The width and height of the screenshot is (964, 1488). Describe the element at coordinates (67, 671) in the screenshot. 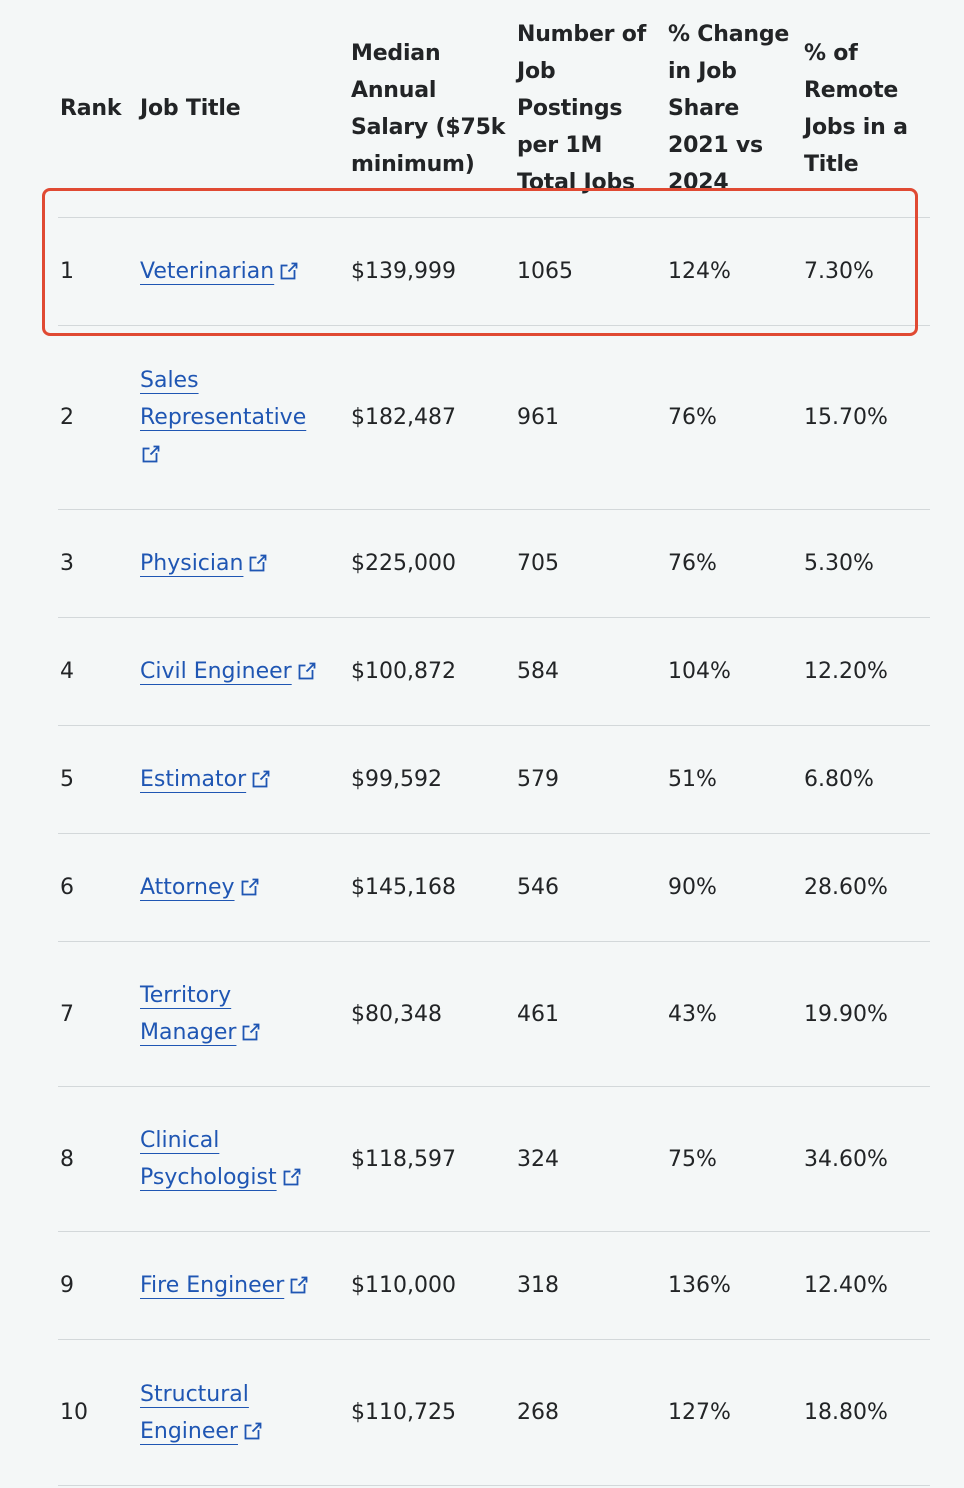

I see `rank-cell: 4` at that location.